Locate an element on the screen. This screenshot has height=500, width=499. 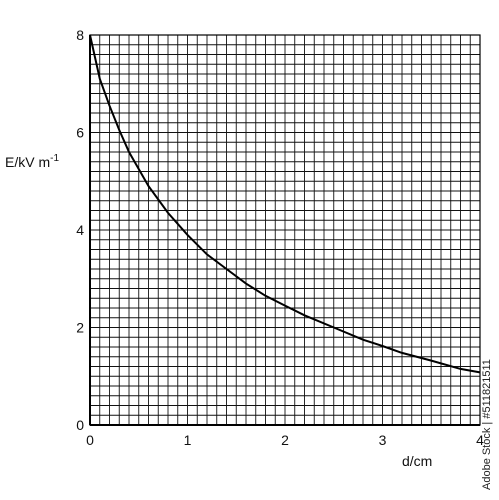
y-tick-labels: 0 2 4 6 8 is located at coordinates (80, 230).